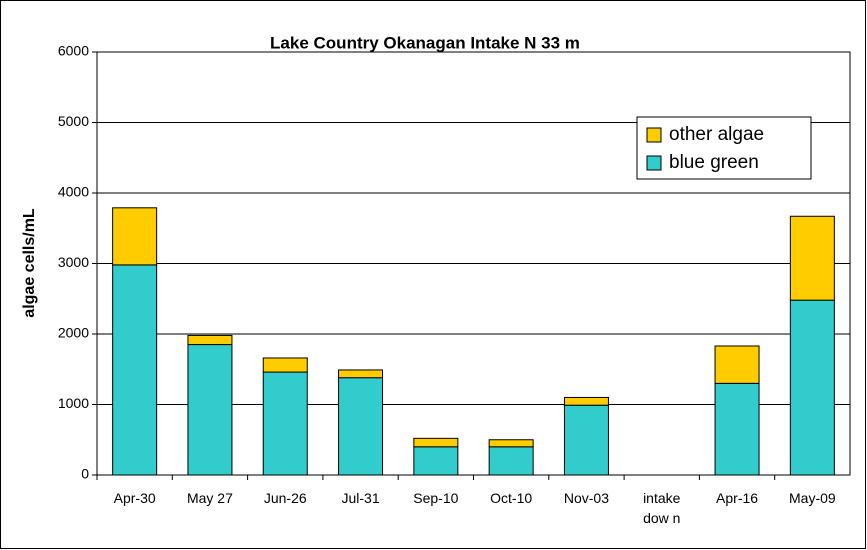  What do you see at coordinates (511, 498) in the screenshot?
I see `x-tick-label: Oct-10` at bounding box center [511, 498].